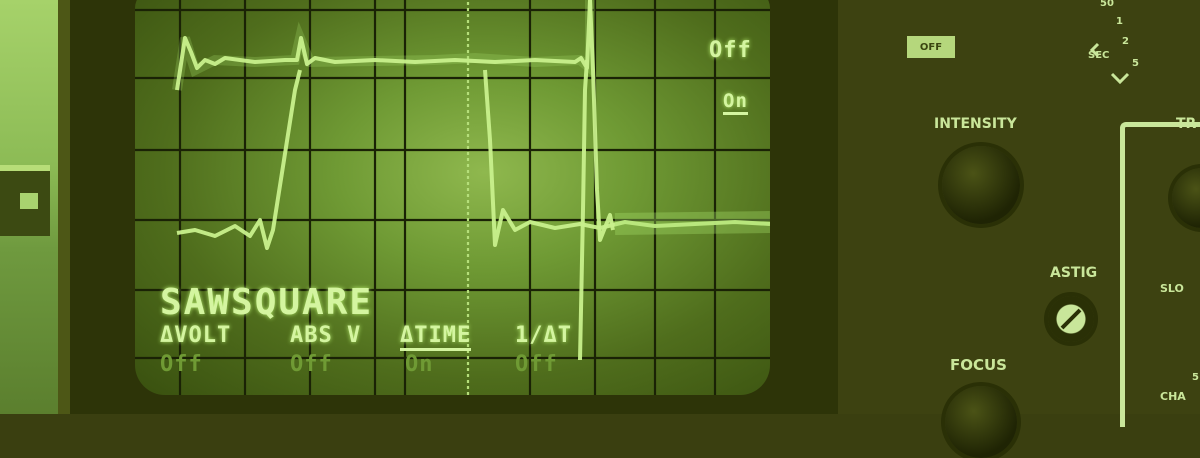  What do you see at coordinates (1074, 273) in the screenshot?
I see `astig-label: ASTIG` at bounding box center [1074, 273].